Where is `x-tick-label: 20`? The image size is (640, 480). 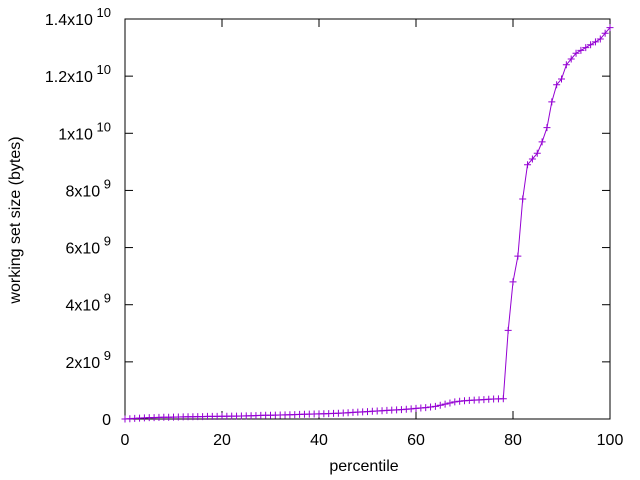 x-tick-label: 20 is located at coordinates (222, 440).